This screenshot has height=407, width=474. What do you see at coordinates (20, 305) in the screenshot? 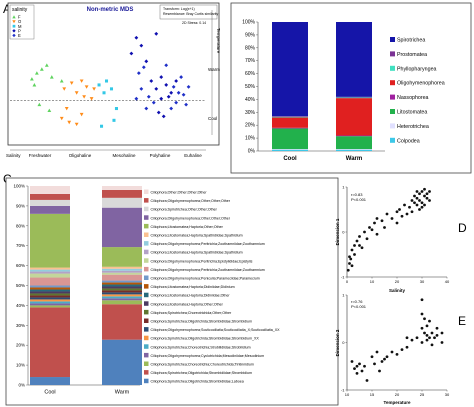
I see `c-ytick-label: 40%` at bounding box center [20, 305].